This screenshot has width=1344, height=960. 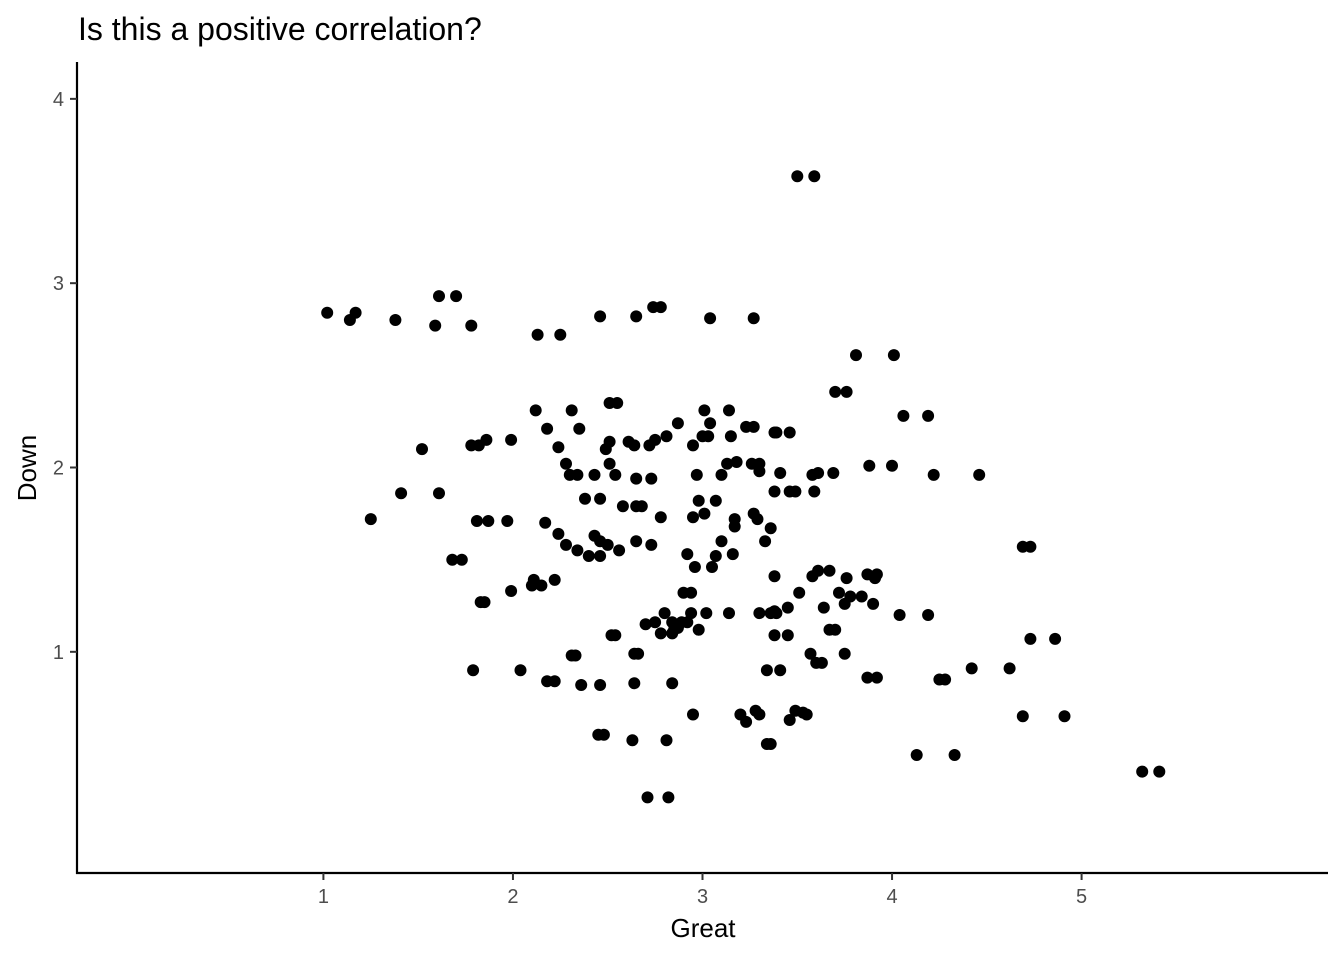 I want to click on x-tick-label: 1, so click(x=323, y=897).